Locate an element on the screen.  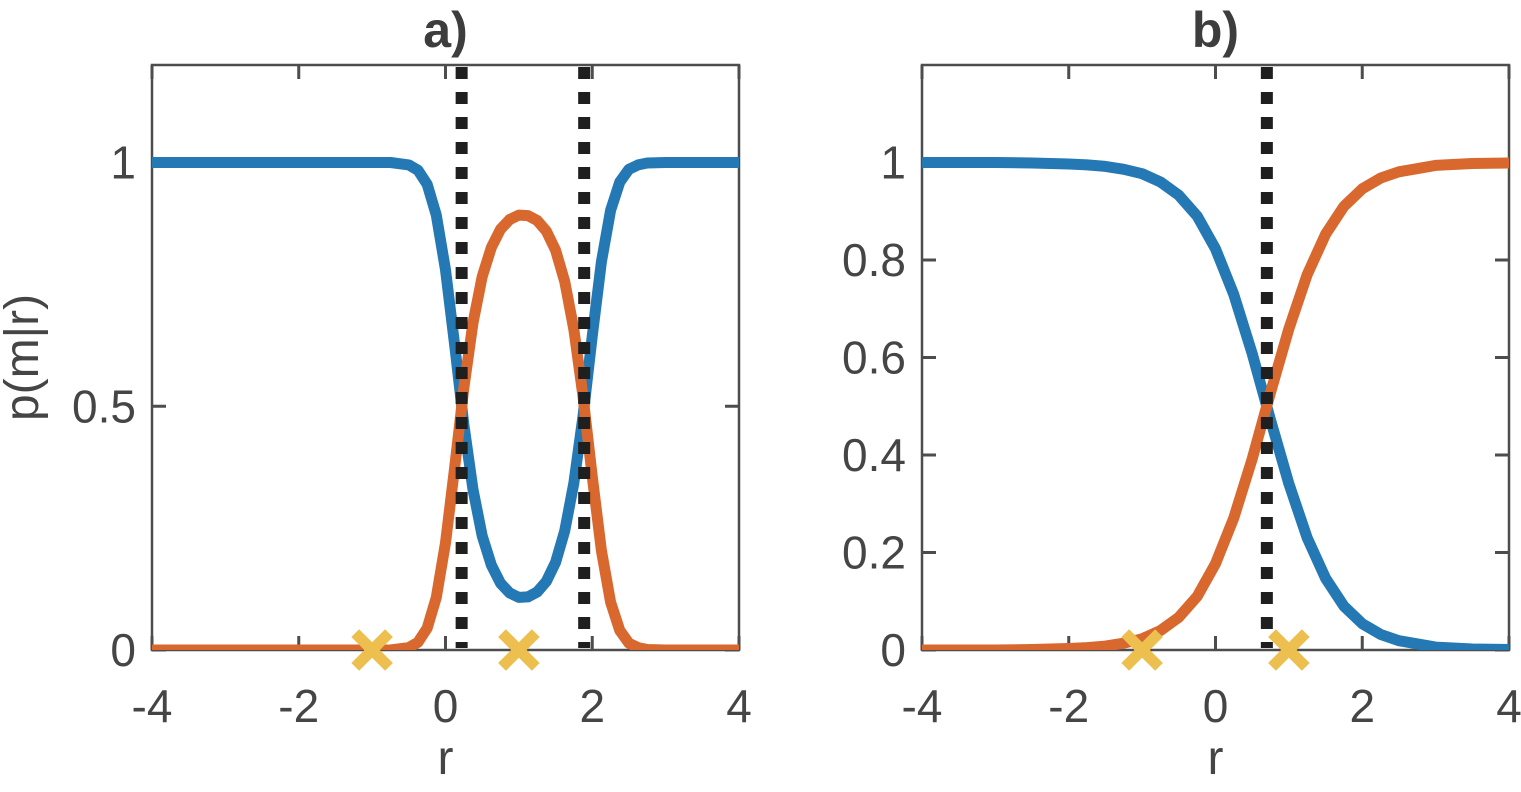
panel-a-xlabel: r is located at coordinates (446, 758).